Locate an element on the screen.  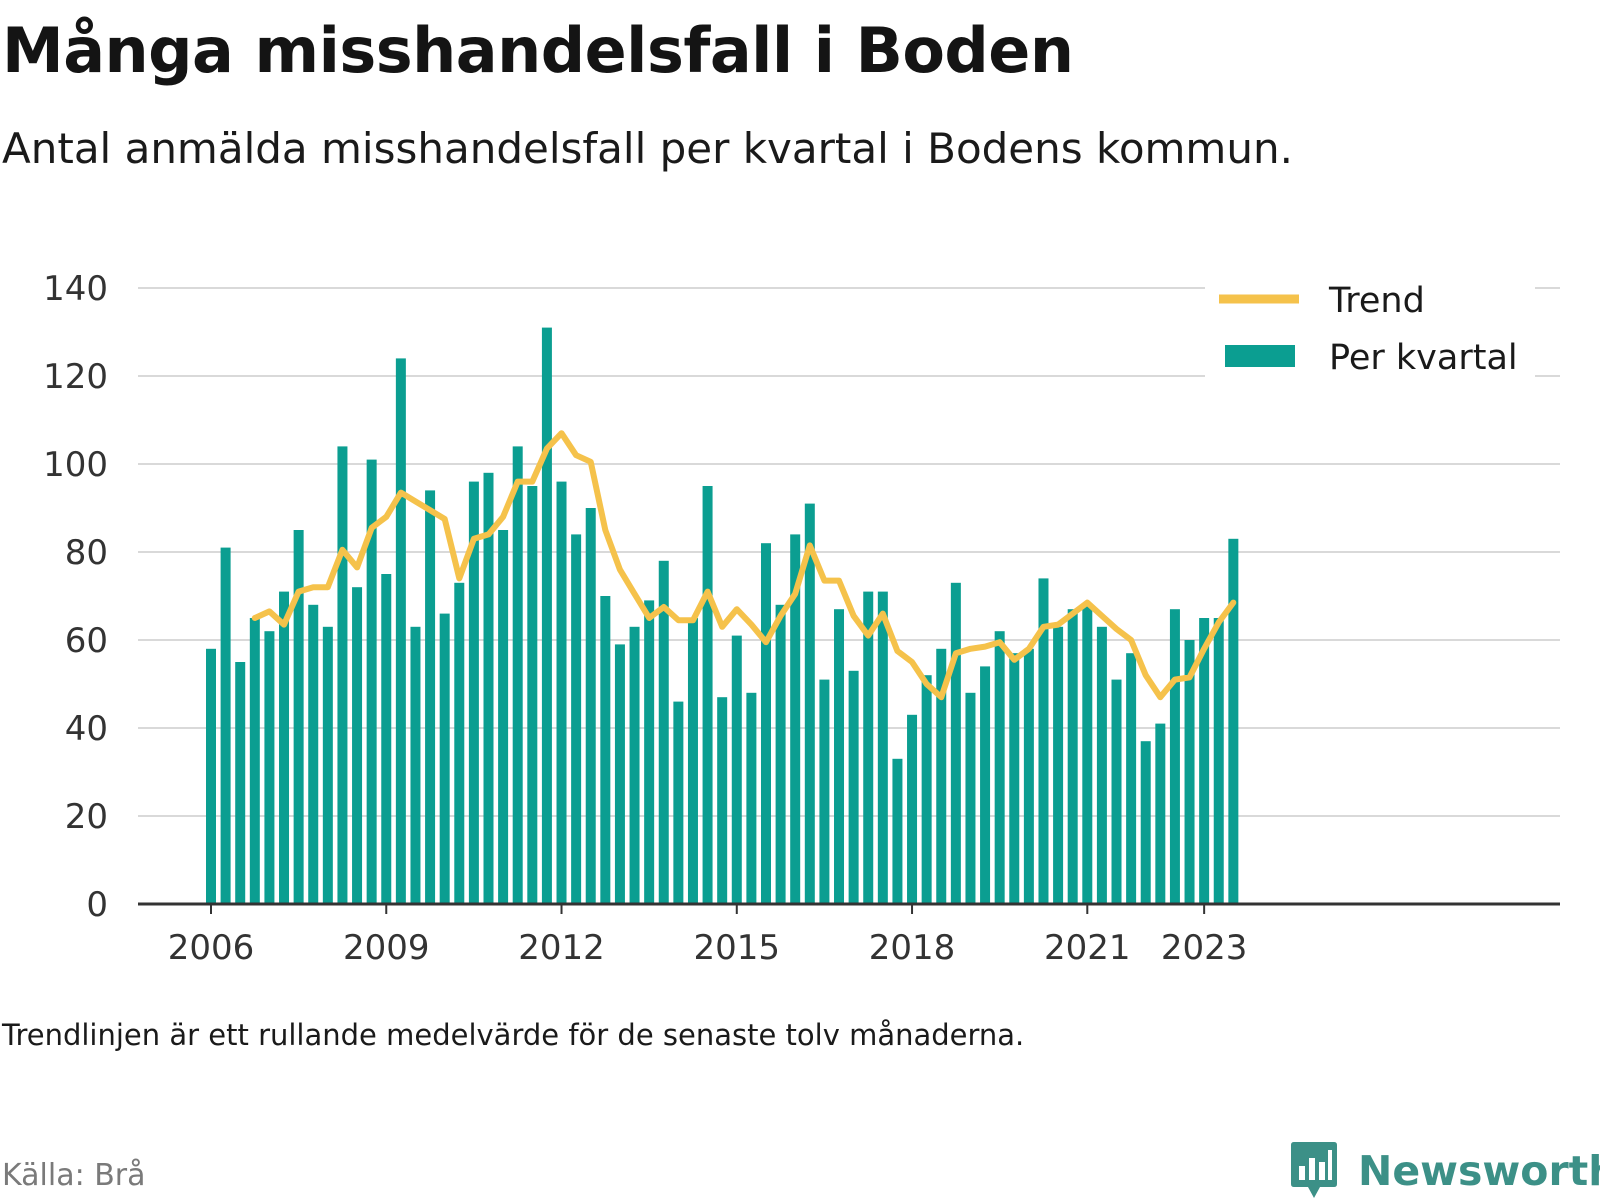
y-tick-label: 20 is located at coordinates (86, 817).